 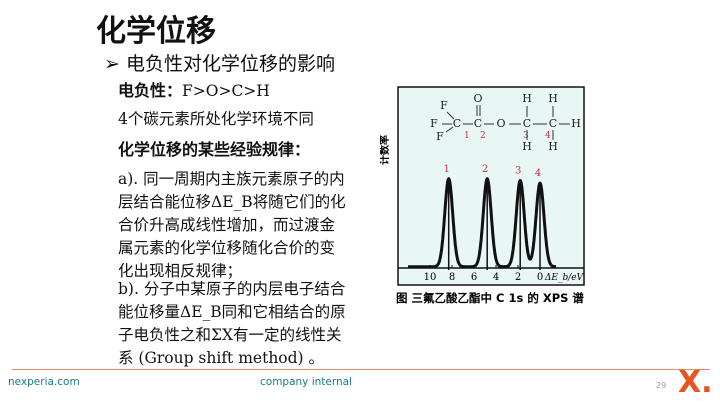 What do you see at coordinates (156, 31) in the screenshot?
I see `page-title: 化学位移` at bounding box center [156, 31].